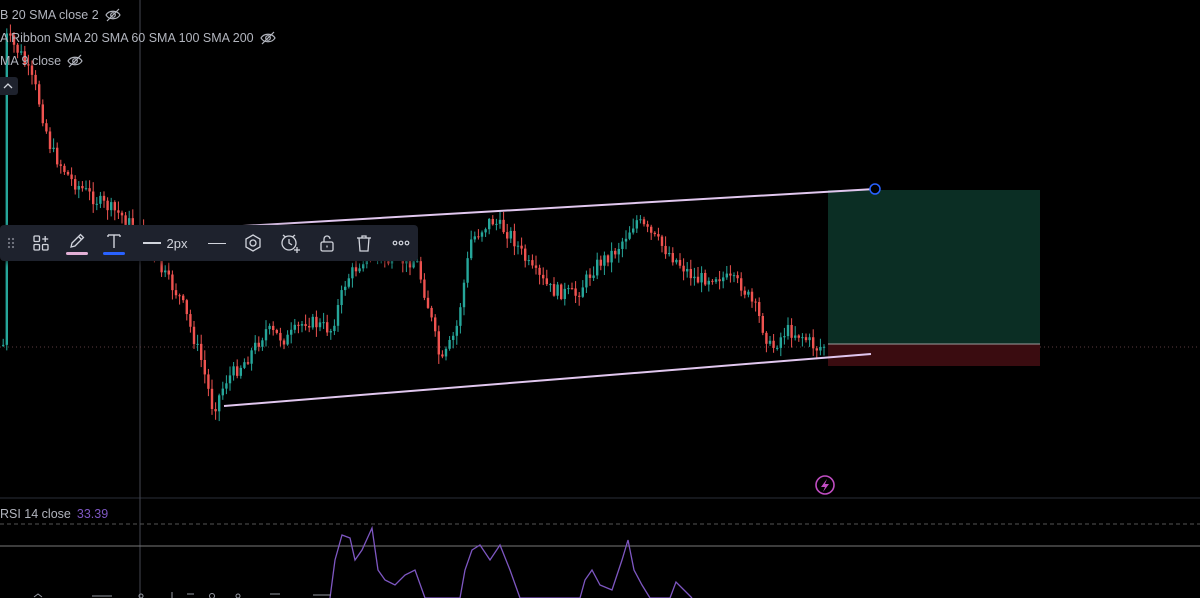 The image size is (1200, 598). Describe the element at coordinates (290, 243) in the screenshot. I see `alert-icon` at that location.